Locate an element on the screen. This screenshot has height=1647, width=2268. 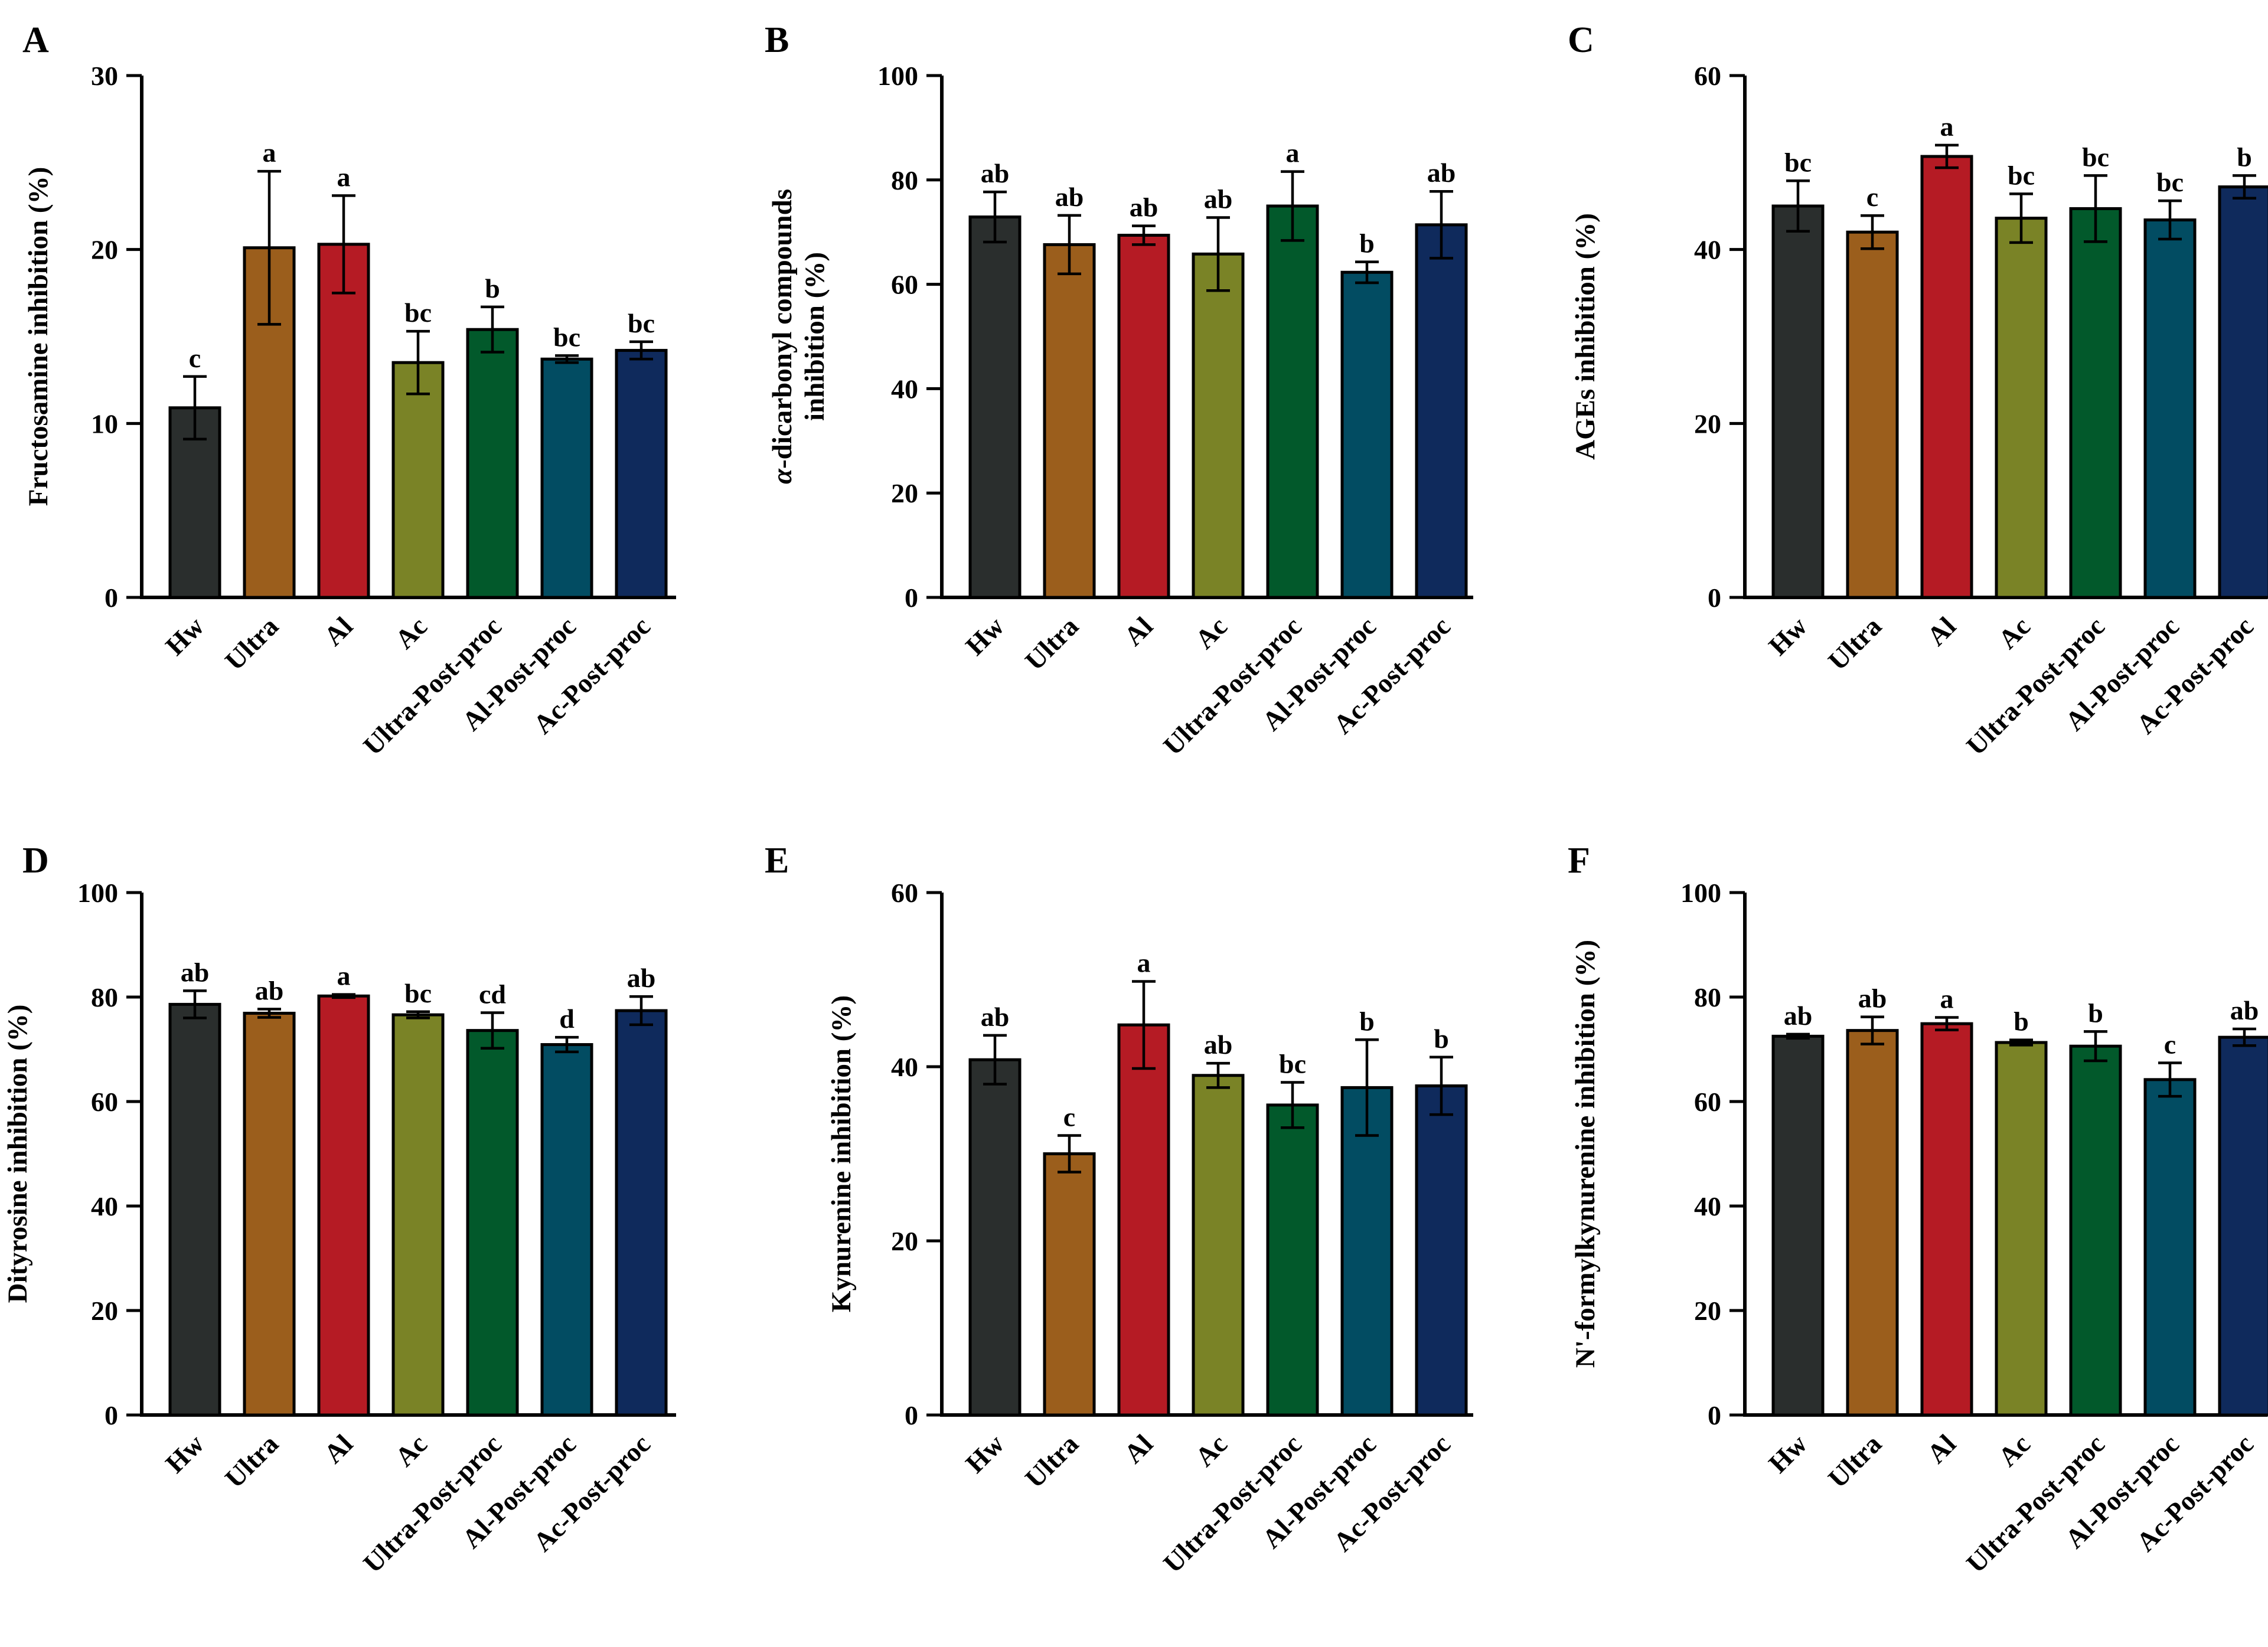
significance-label-e-ultra-post-proc: bc is located at coordinates (1292, 1064).